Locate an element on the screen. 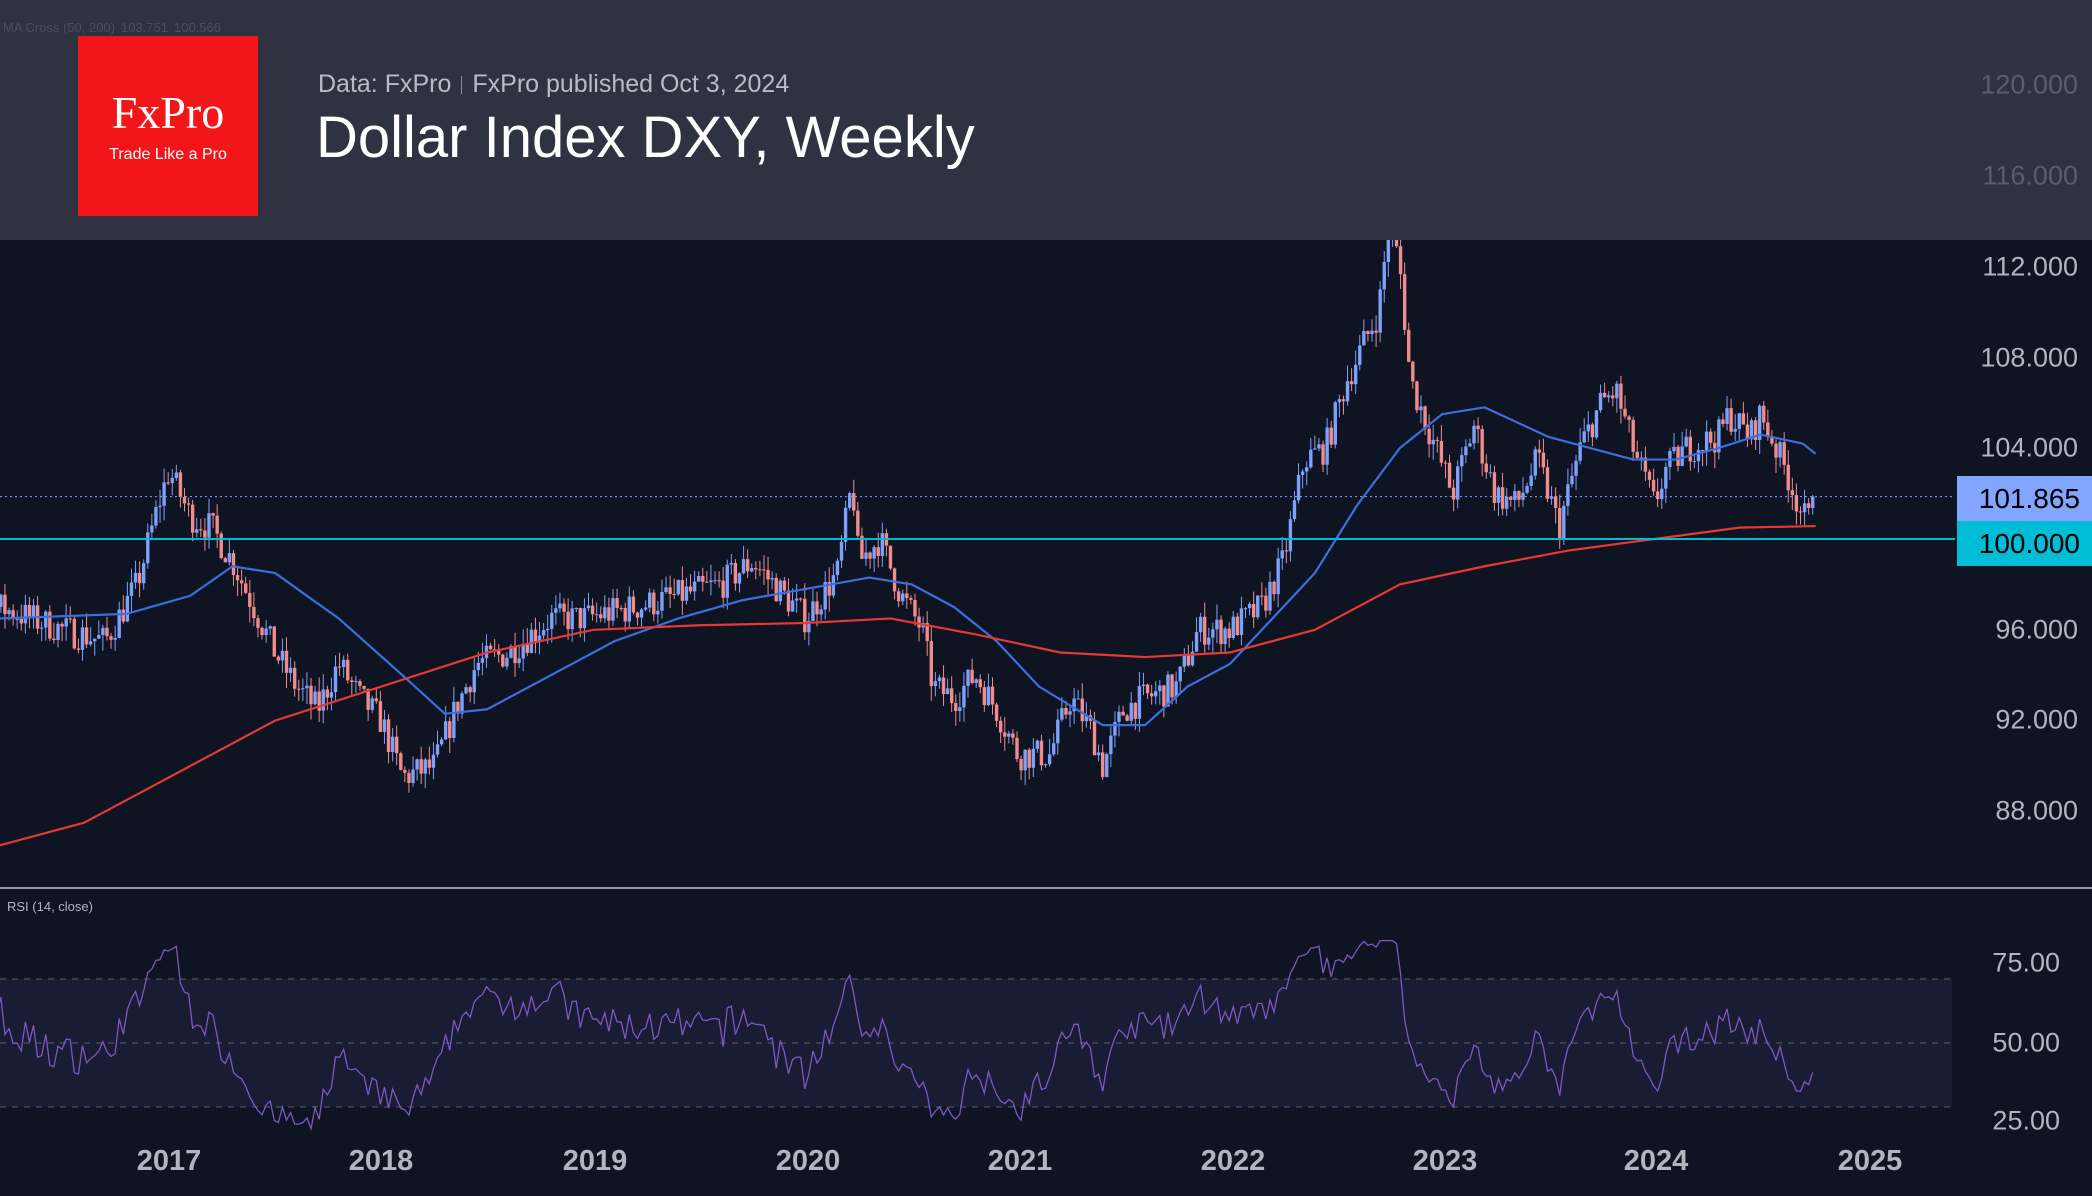 The height and width of the screenshot is (1196, 2092). rsi-tick-label: 75.00 is located at coordinates (2026, 962).